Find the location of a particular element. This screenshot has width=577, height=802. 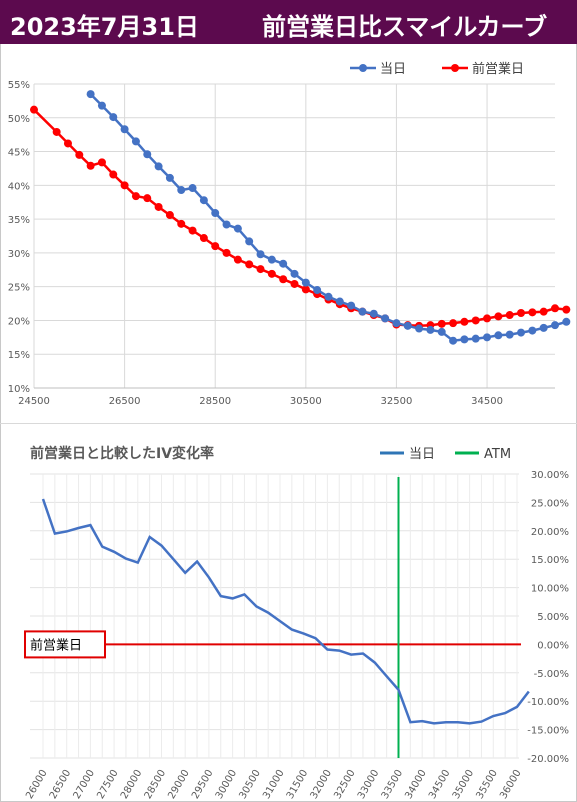

reference-label-box is located at coordinates (65, 644).